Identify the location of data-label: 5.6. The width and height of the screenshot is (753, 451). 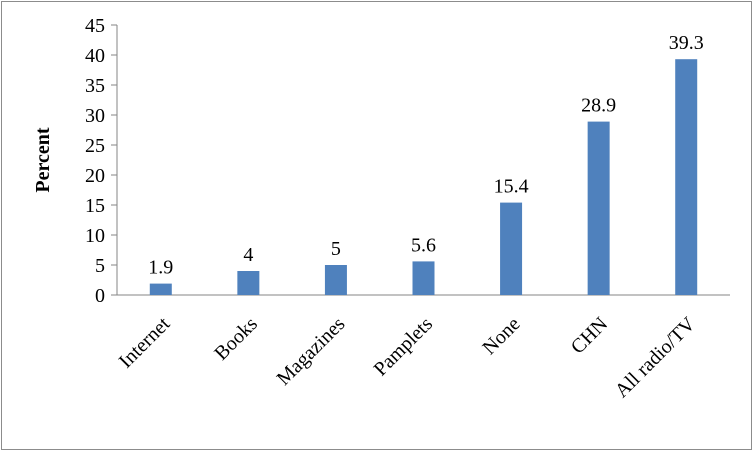
(423, 245).